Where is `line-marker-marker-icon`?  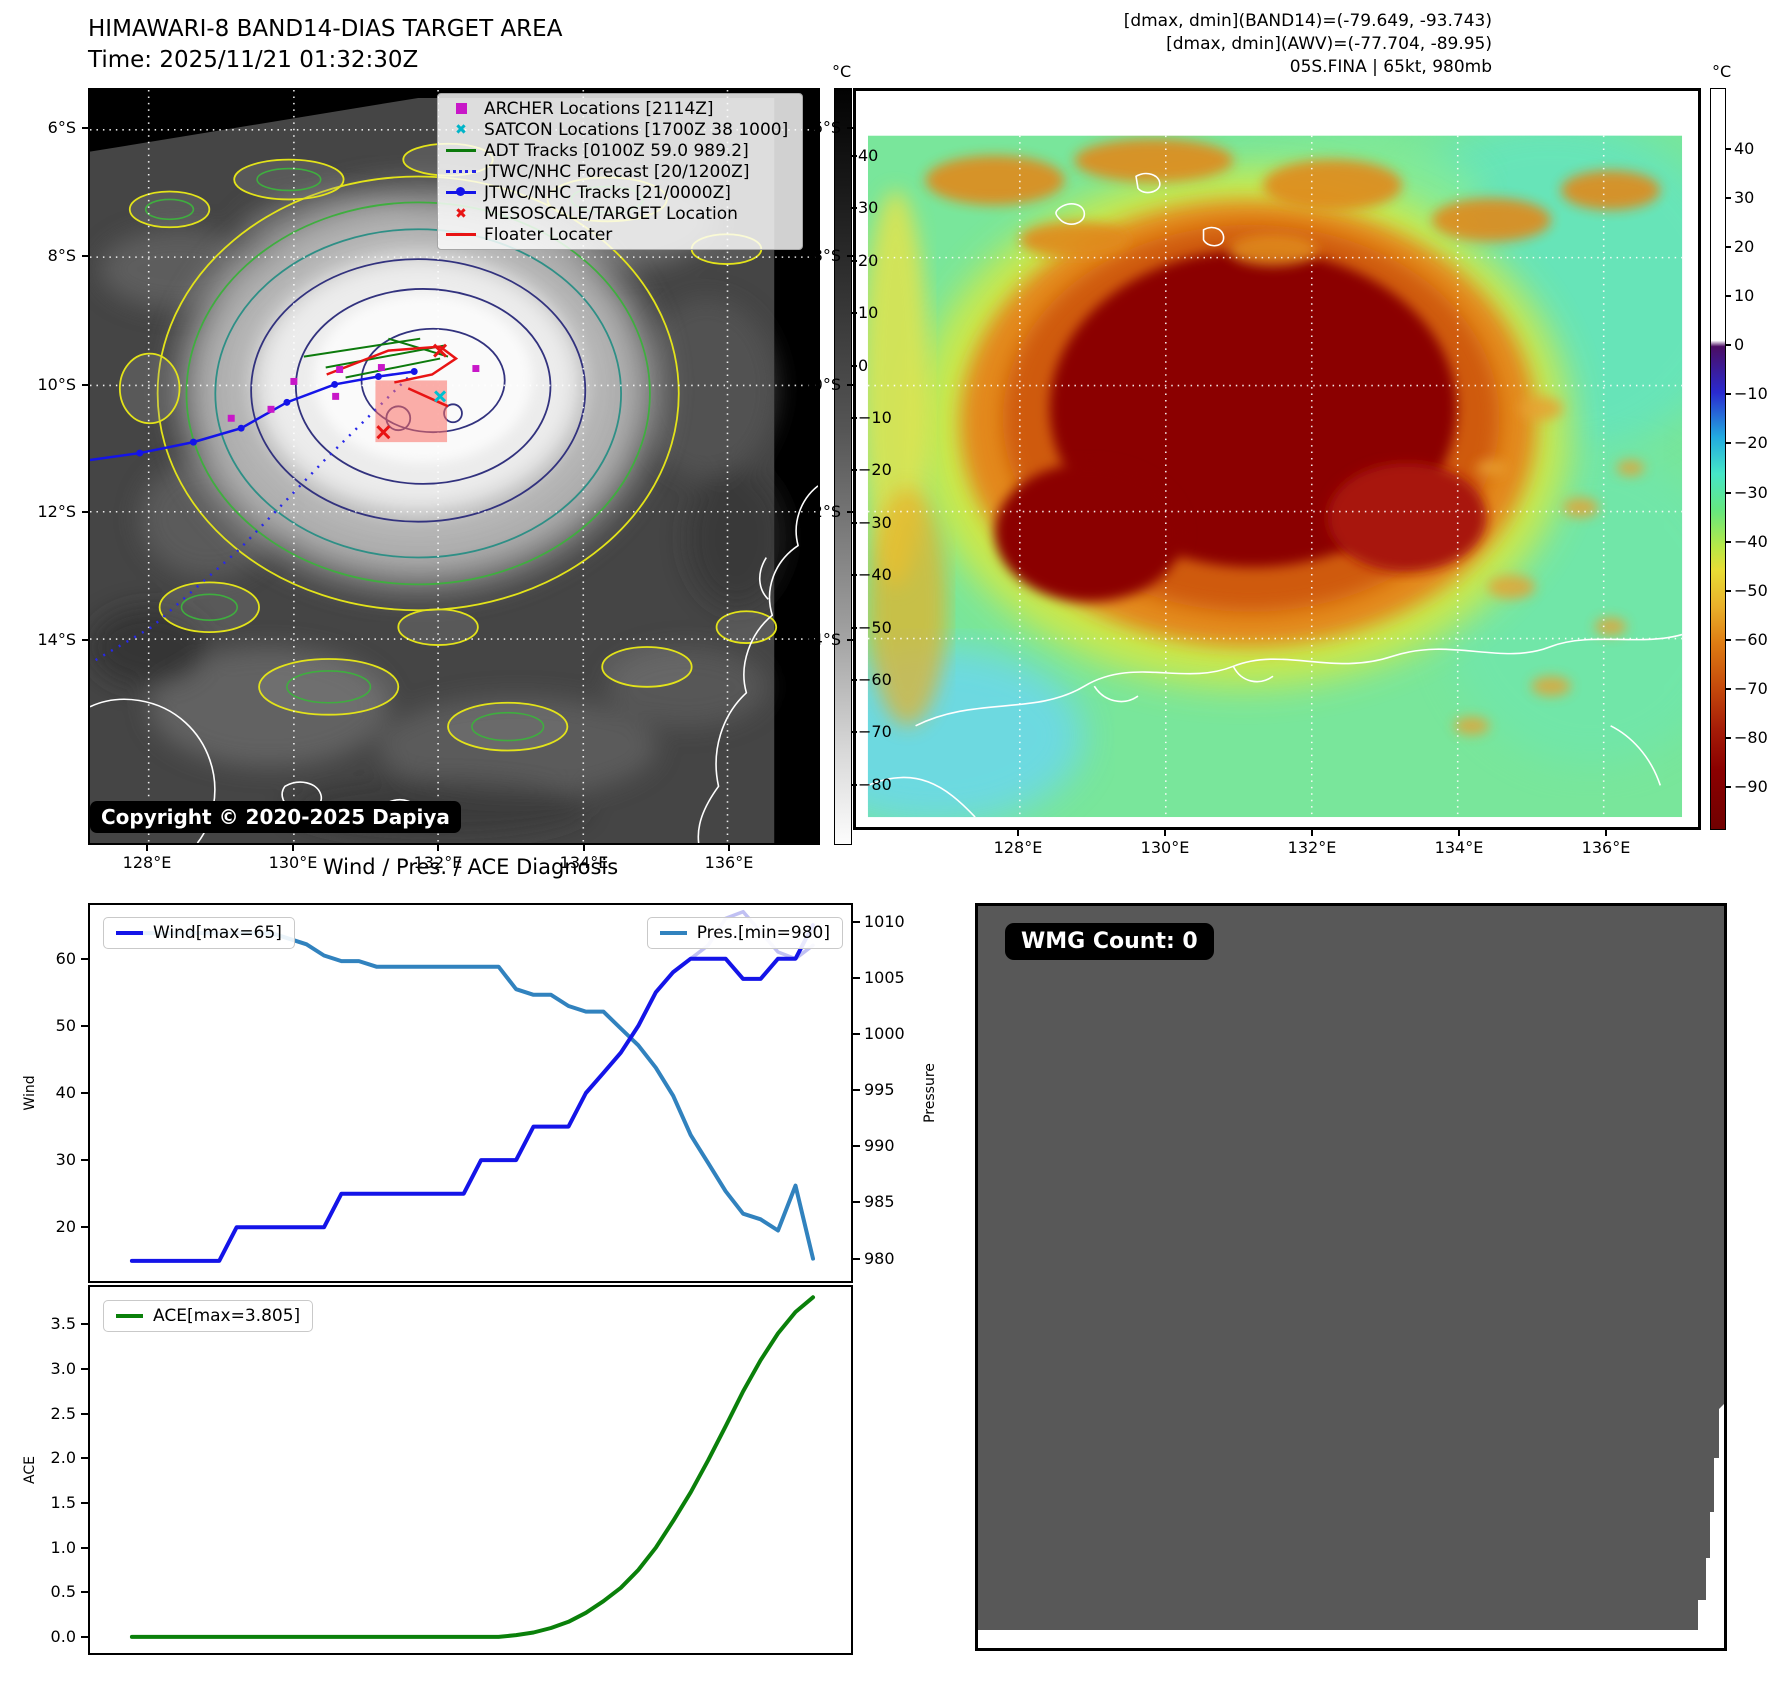
line-marker-marker-icon is located at coordinates (461, 191).